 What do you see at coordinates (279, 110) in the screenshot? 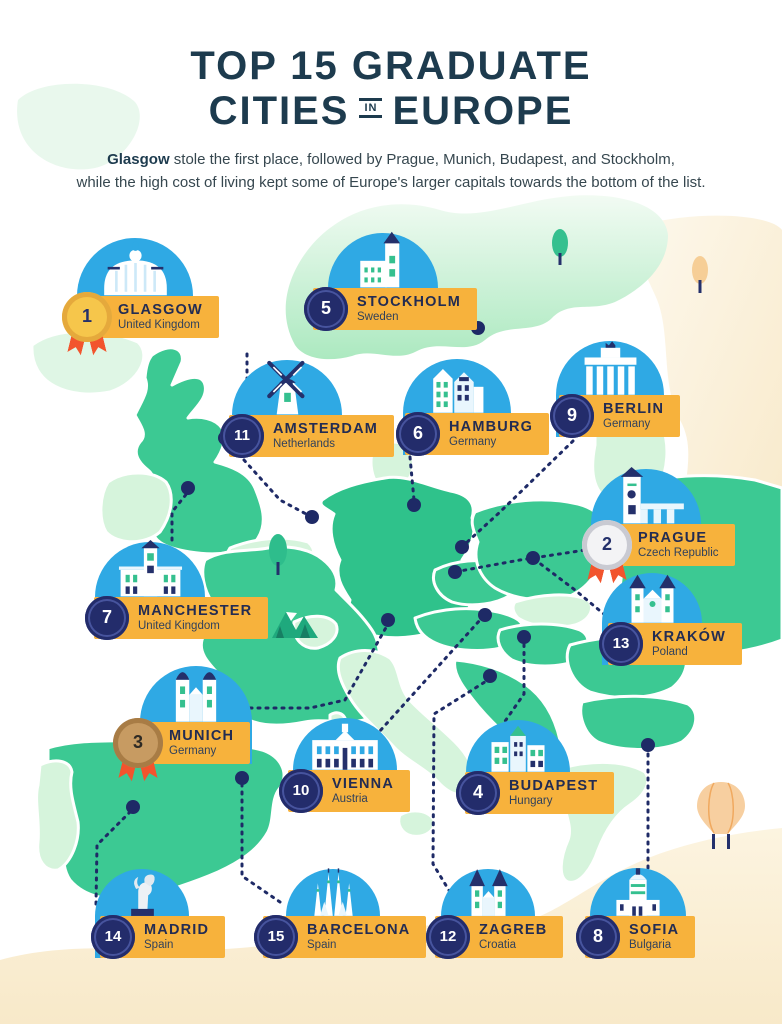
I see `title-line2-left: CITIES` at bounding box center [279, 110].